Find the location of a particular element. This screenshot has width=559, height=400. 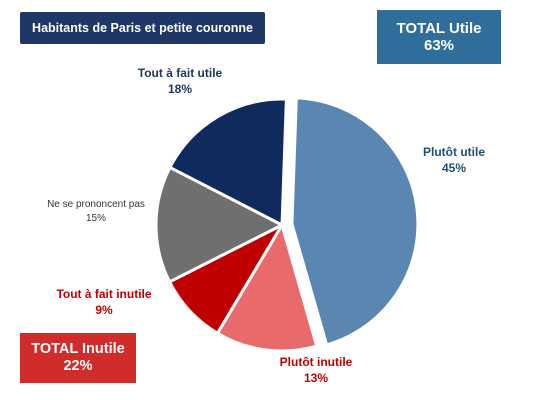

slice-label-tout-a-fait-inutile: Tout à fait inutile is located at coordinates (103, 294).